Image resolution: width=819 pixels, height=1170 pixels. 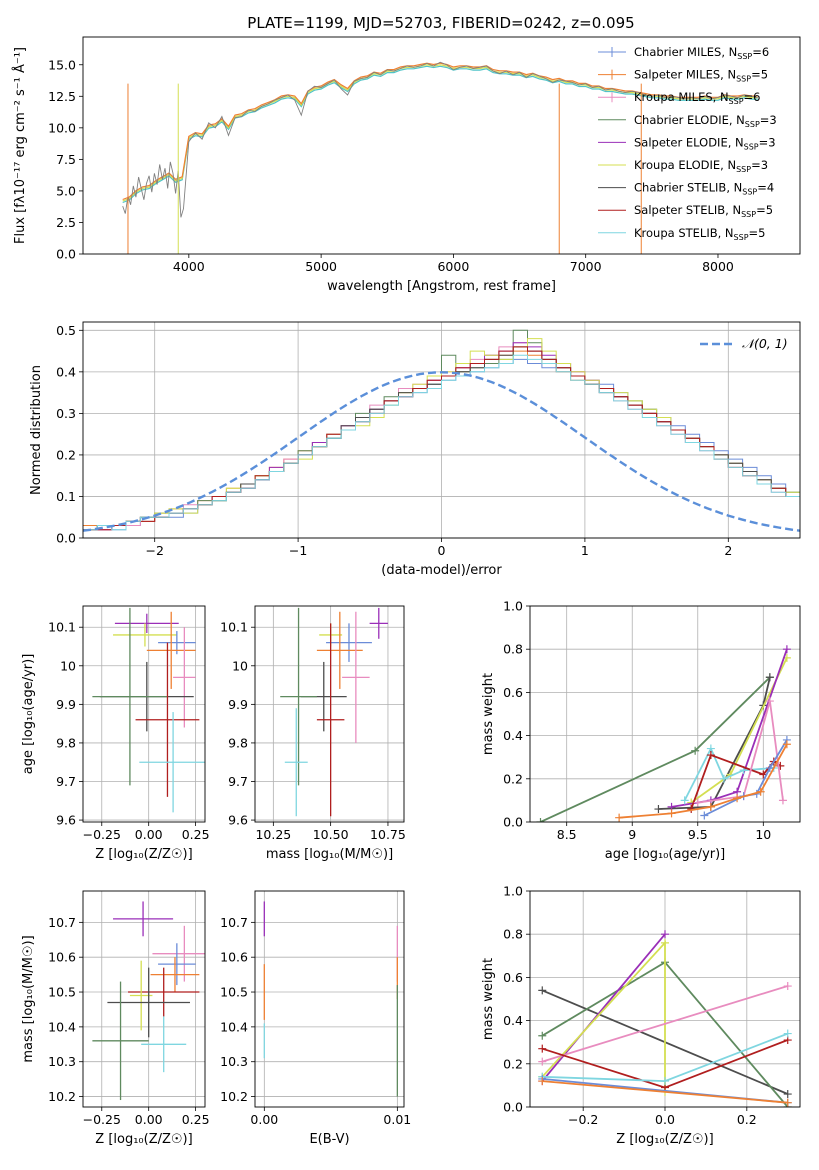 What do you see at coordinates (66, 413) in the screenshot?
I see `y-tick-label: 0.3` at bounding box center [66, 413].